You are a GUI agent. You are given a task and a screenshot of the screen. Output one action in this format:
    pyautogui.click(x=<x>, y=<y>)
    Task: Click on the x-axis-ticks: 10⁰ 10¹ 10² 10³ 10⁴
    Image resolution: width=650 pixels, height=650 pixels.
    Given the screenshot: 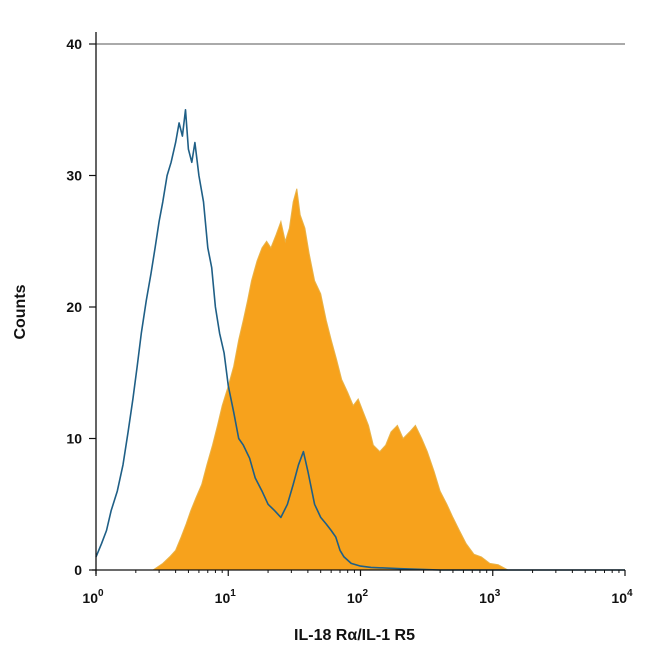 What is the action you would take?
    pyautogui.click(x=357, y=588)
    